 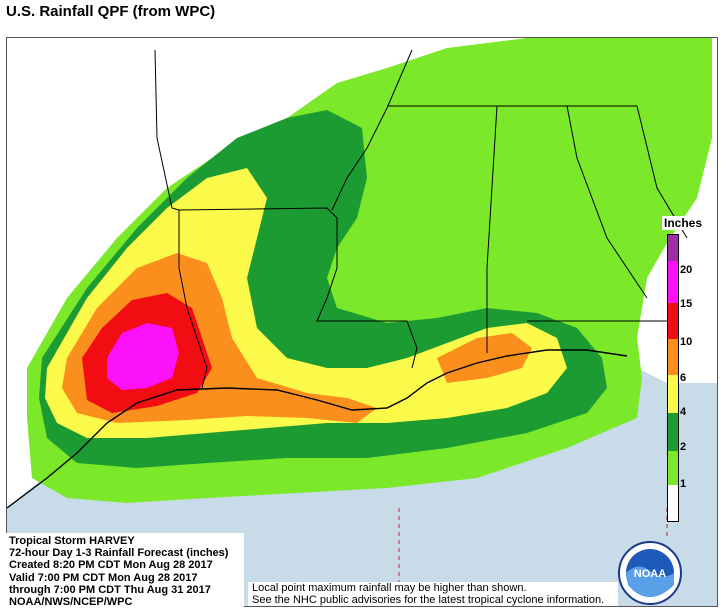 What do you see at coordinates (686, 342) in the screenshot?
I see `legend-tick-10: 10` at bounding box center [686, 342].